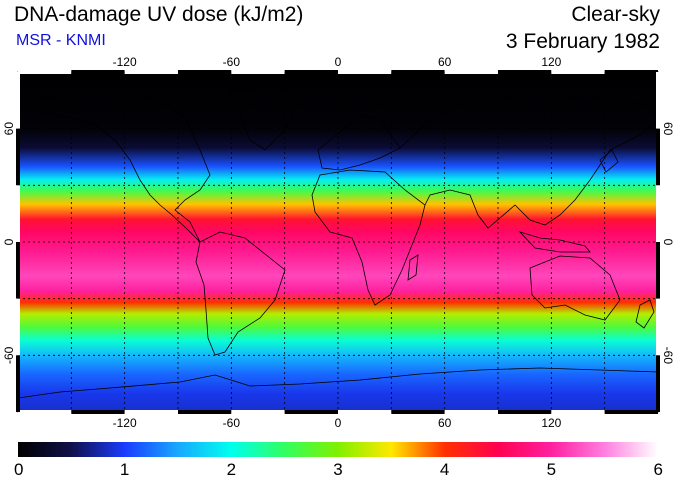 The height and width of the screenshot is (480, 678). I want to click on greenland-coastline, so click(265, 117).